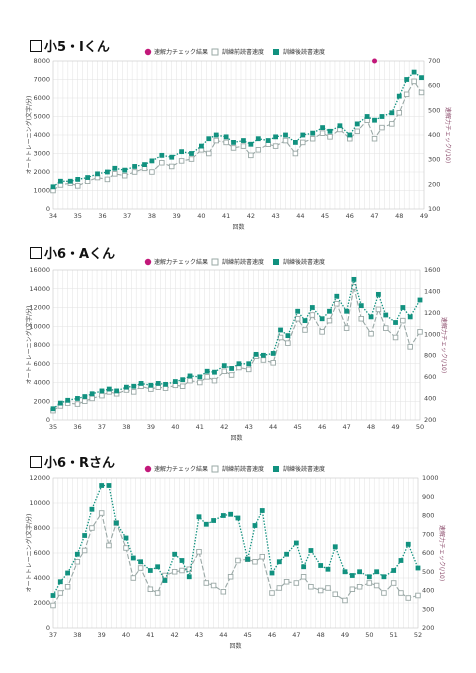 This screenshot has width=476, height=673. Describe the element at coordinates (41, 383) in the screenshot. I see `y-tick-label: 4000` at that location.